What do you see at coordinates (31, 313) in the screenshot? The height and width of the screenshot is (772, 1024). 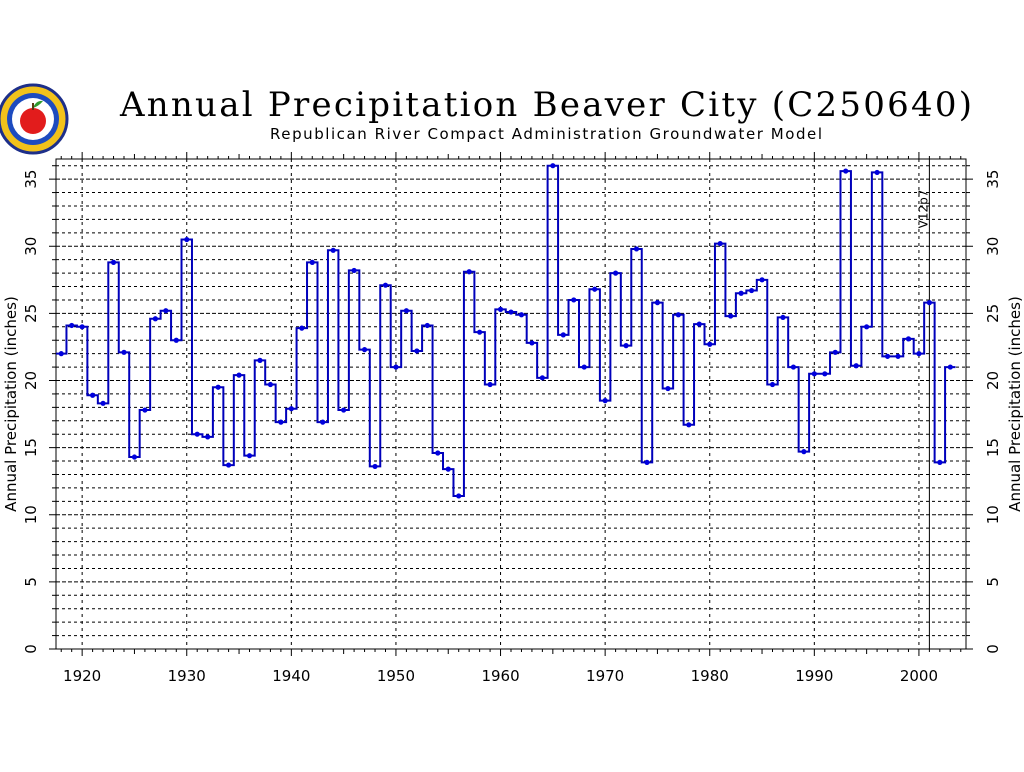 I see `y-tick-label-left: 25` at bounding box center [31, 313].